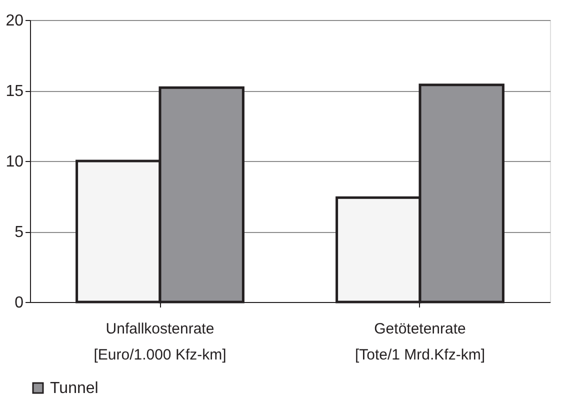 The width and height of the screenshot is (564, 406). What do you see at coordinates (15, 21) in the screenshot?
I see `y-tick-label: 20` at bounding box center [15, 21].